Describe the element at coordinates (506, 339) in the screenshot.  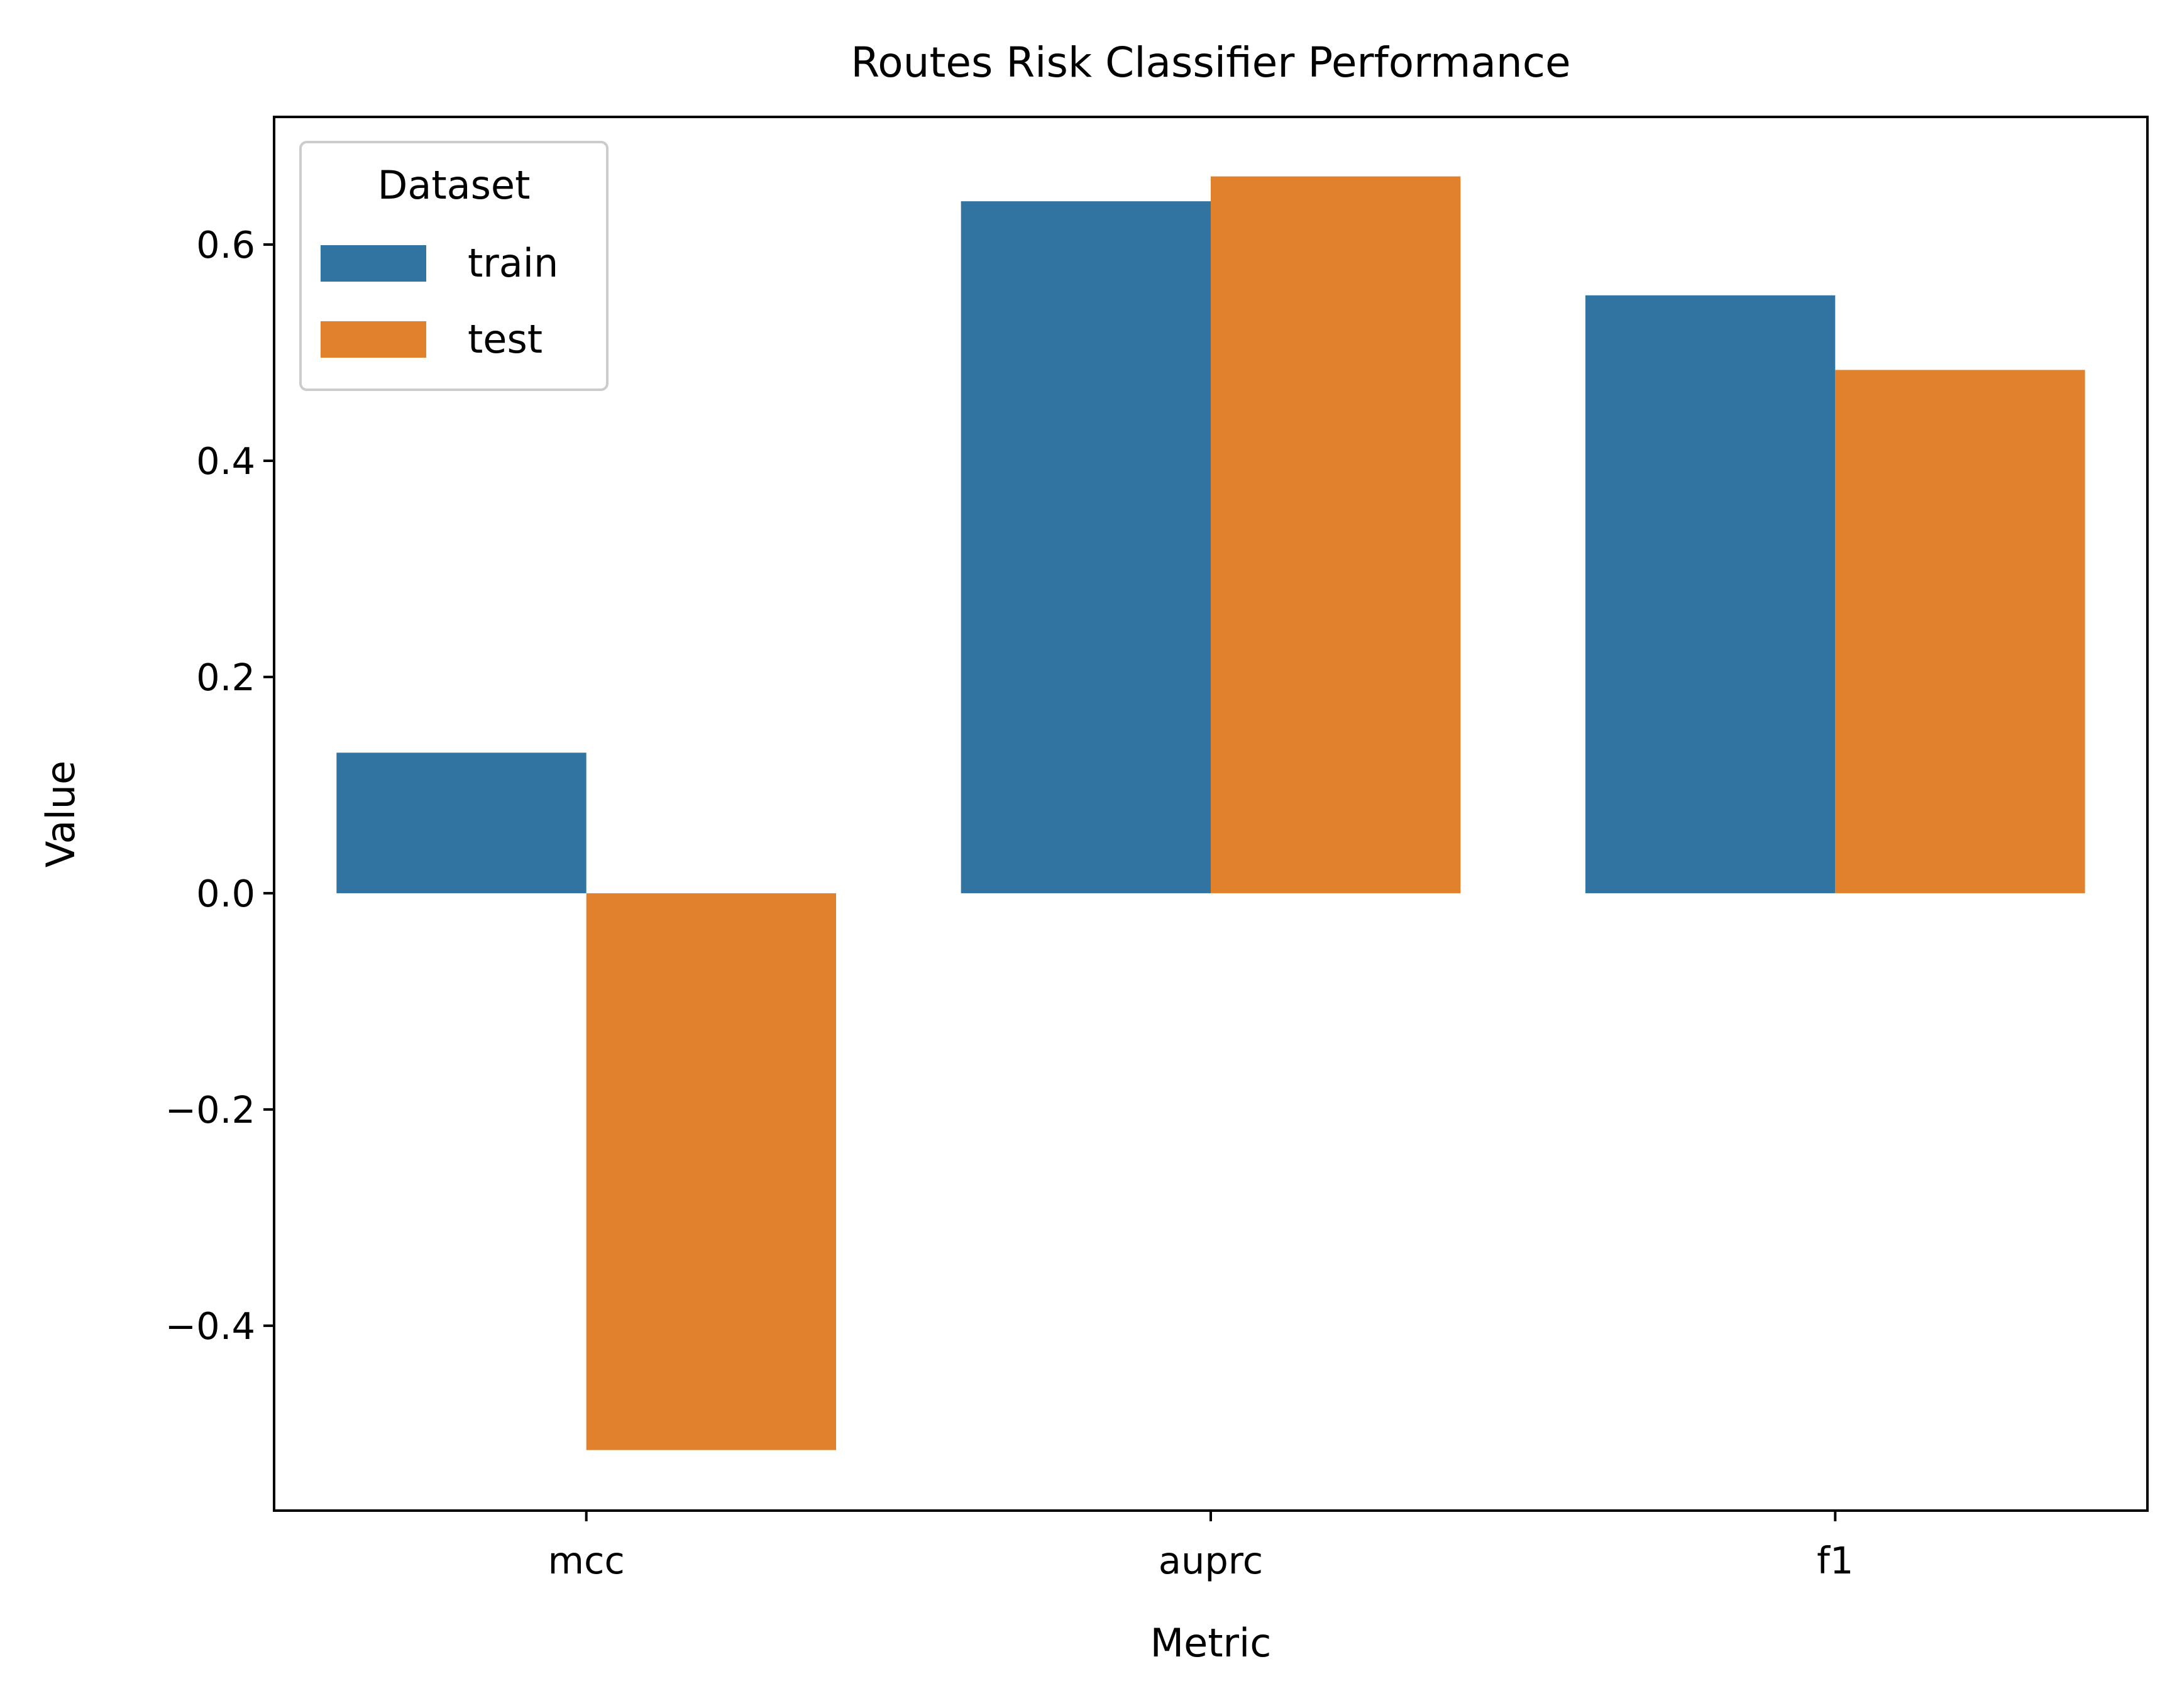
I see `legend-label-test: test` at that location.